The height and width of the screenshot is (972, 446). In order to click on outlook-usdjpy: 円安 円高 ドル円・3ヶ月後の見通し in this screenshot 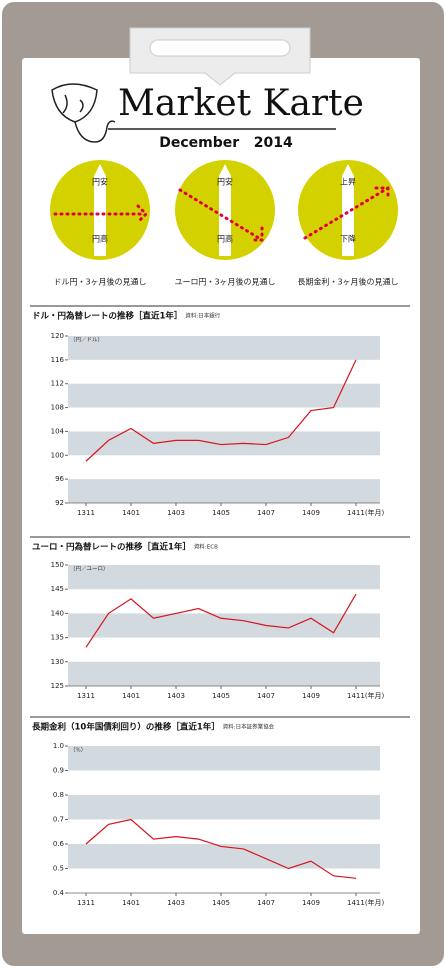, I will do `click(100, 223)`.